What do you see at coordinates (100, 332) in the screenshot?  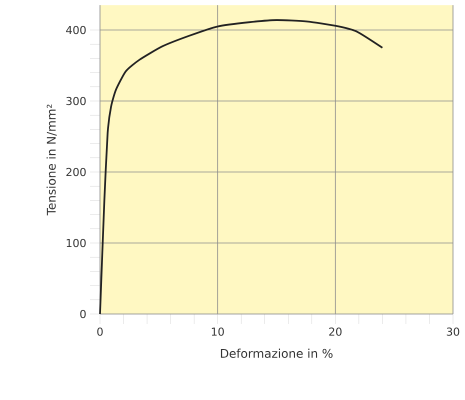 I see `x-tick-label: 0` at bounding box center [100, 332].